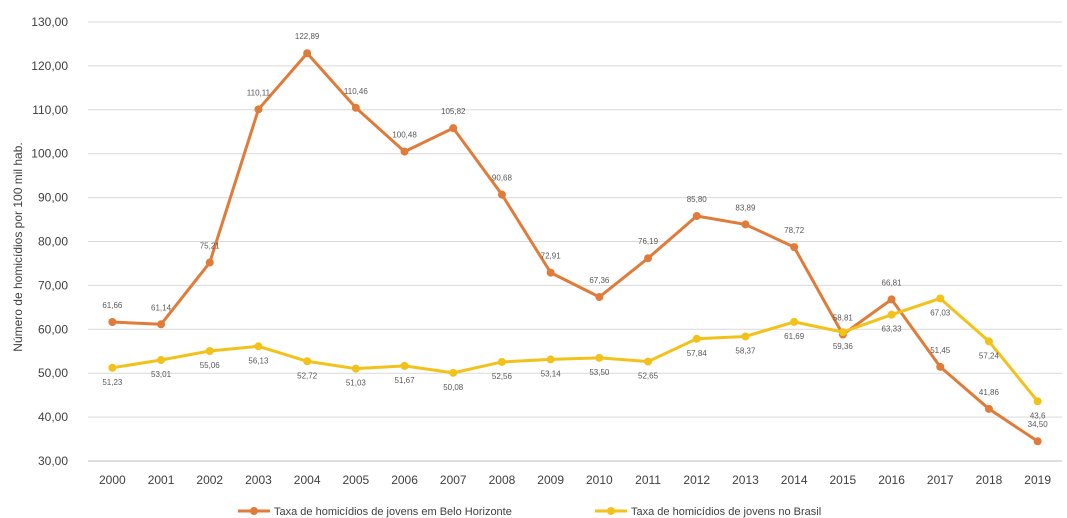 The width and height of the screenshot is (1067, 518). What do you see at coordinates (842, 480) in the screenshot?
I see `x-tick-label: 2015` at bounding box center [842, 480].